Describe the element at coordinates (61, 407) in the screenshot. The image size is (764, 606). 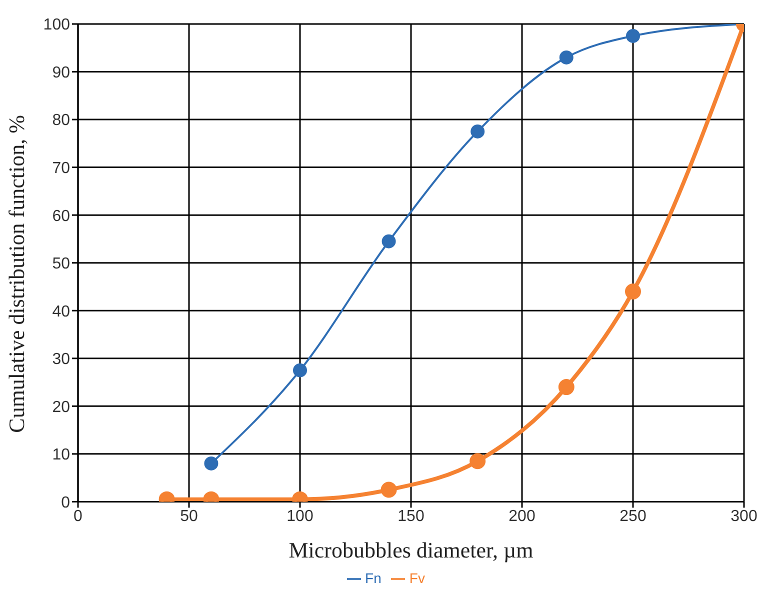
I see `y-tick-label: 20` at that location.